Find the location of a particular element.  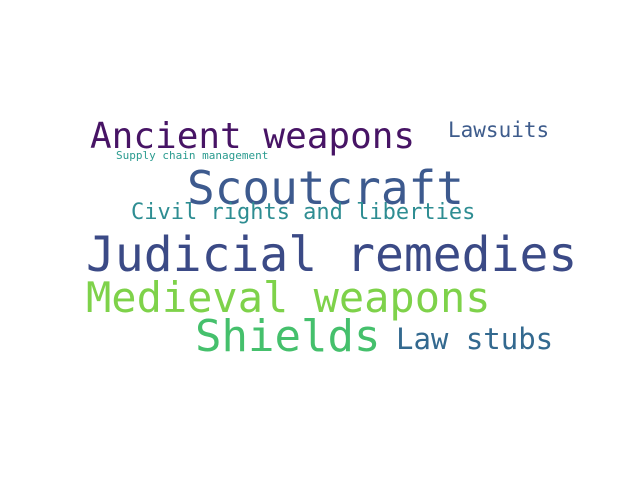

word-ancient-weapons: Ancient weapons is located at coordinates (253, 136).